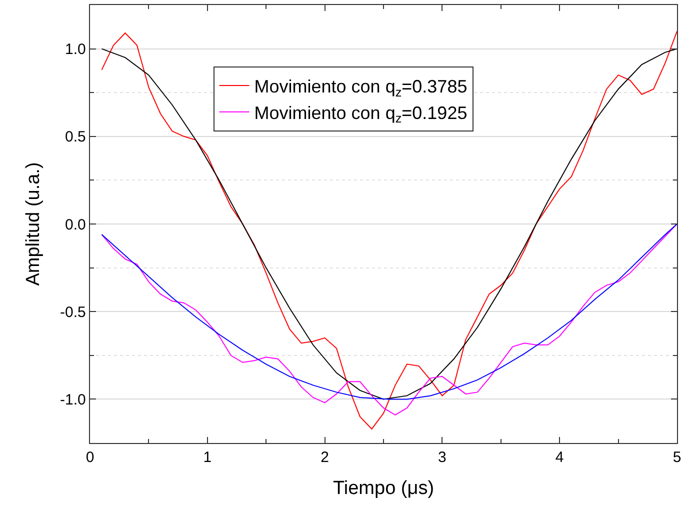 The width and height of the screenshot is (689, 519). Describe the element at coordinates (677, 457) in the screenshot. I see `x-tick-label: 5` at that location.